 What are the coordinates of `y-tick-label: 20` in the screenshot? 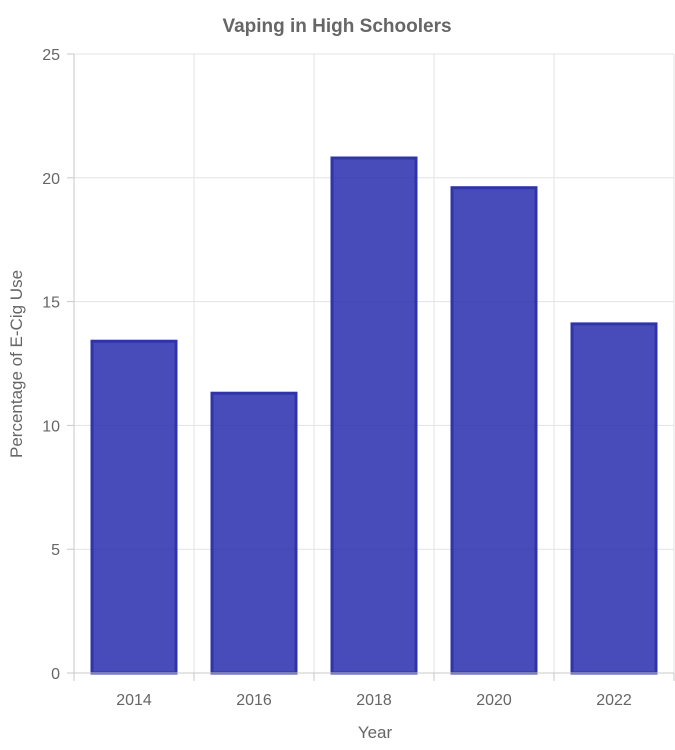 It's located at (51, 179).